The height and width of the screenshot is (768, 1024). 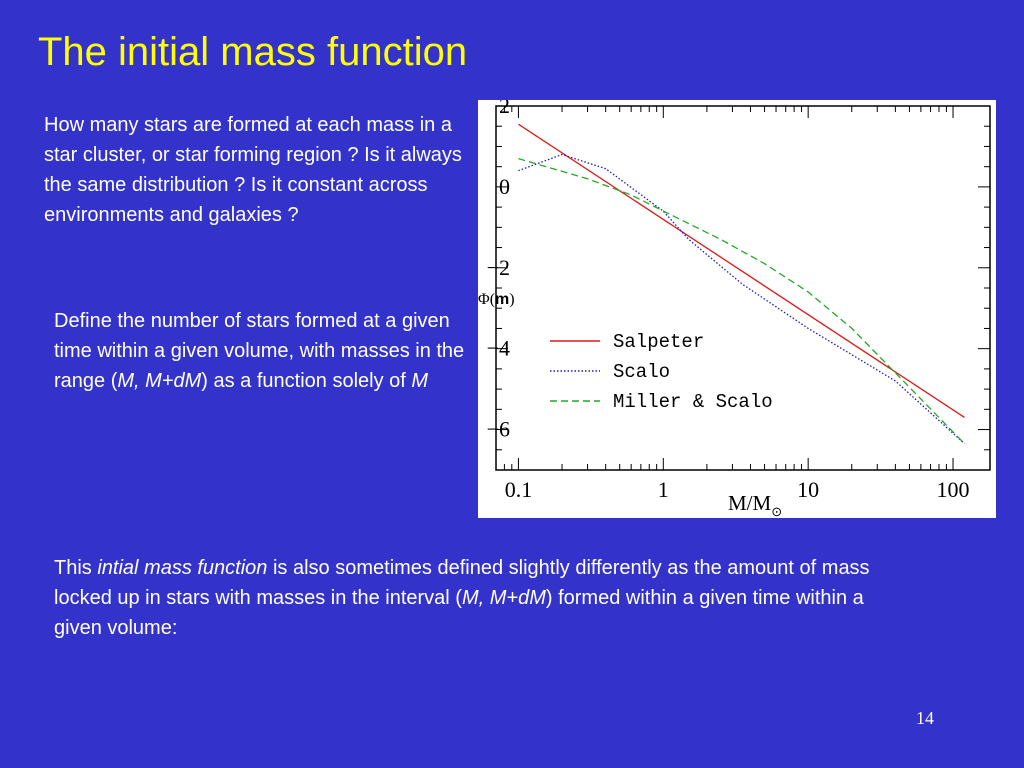 I want to click on y-axis-label: Φ(m), so click(x=496, y=299).